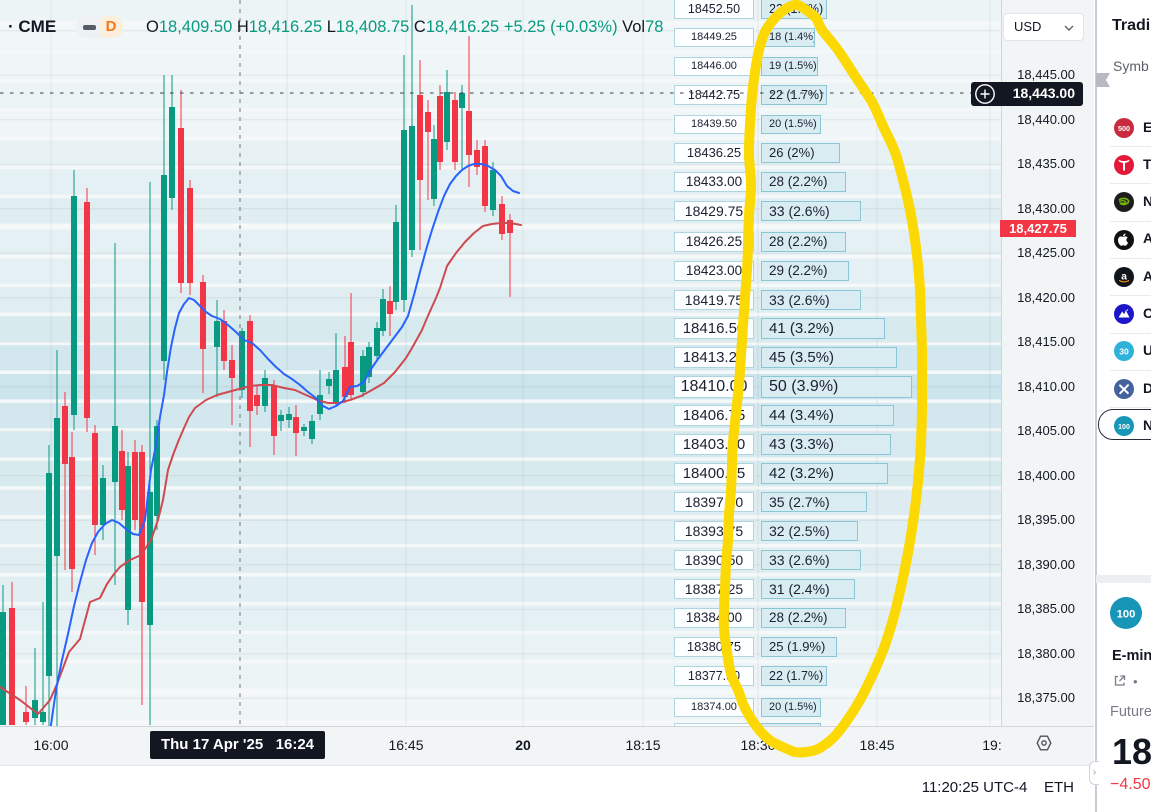 The height and width of the screenshot is (812, 1151). What do you see at coordinates (1124, 351) in the screenshot?
I see `svg-text: 30` at bounding box center [1124, 351].